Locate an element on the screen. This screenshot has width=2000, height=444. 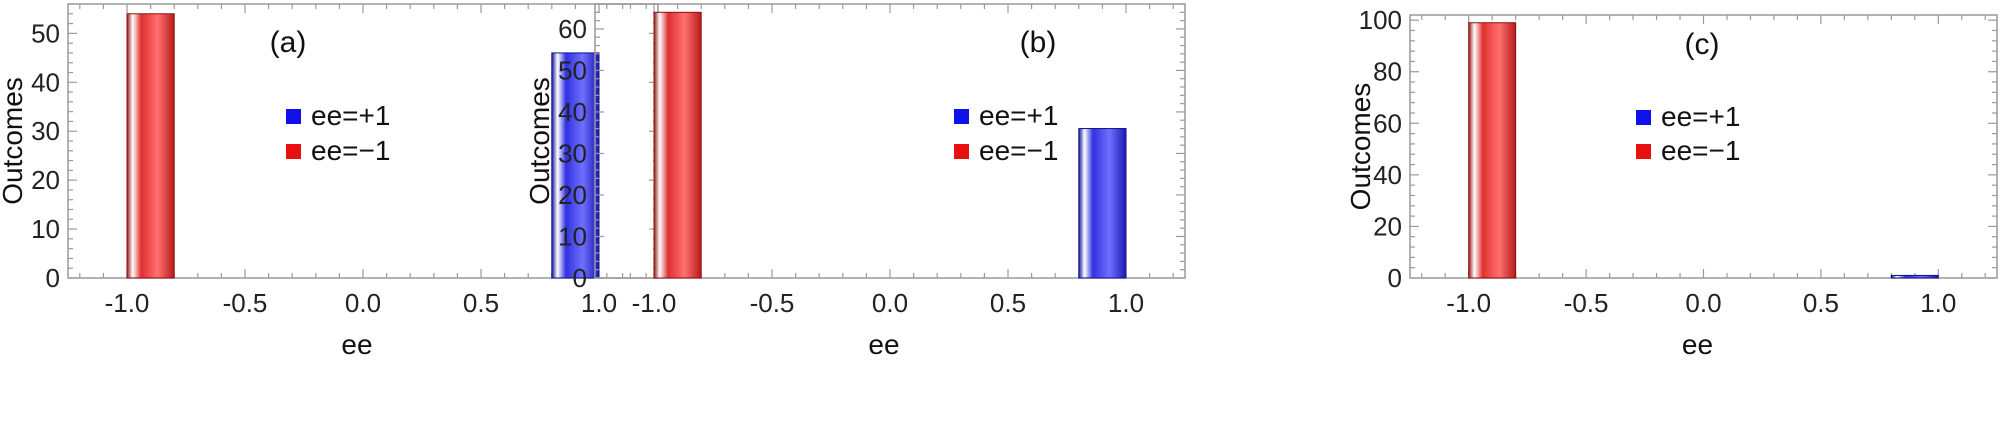
panel-label: (c) is located at coordinates (1702, 44).